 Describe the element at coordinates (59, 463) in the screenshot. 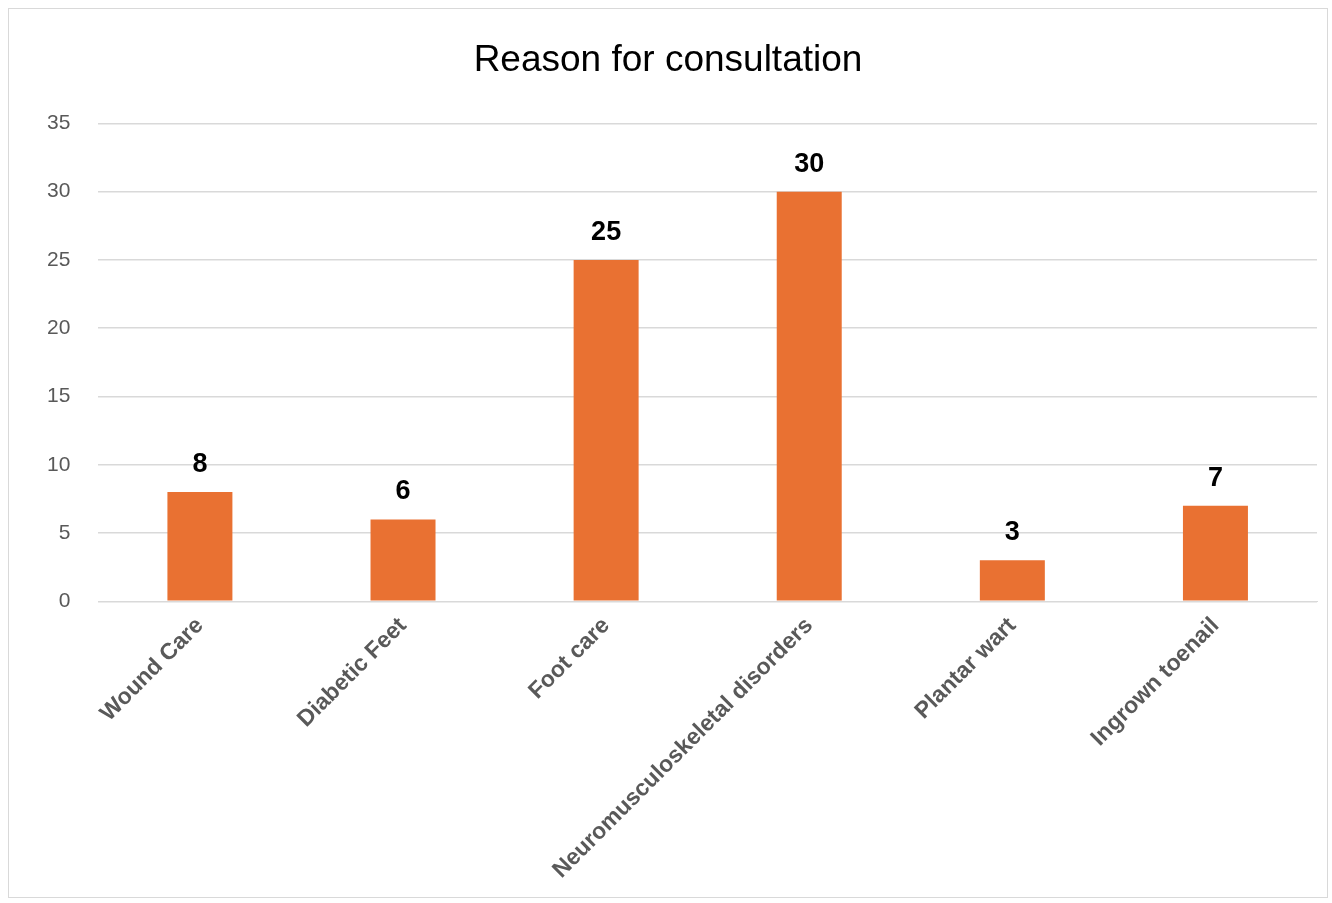

I see `y-tick-label: 10` at that location.